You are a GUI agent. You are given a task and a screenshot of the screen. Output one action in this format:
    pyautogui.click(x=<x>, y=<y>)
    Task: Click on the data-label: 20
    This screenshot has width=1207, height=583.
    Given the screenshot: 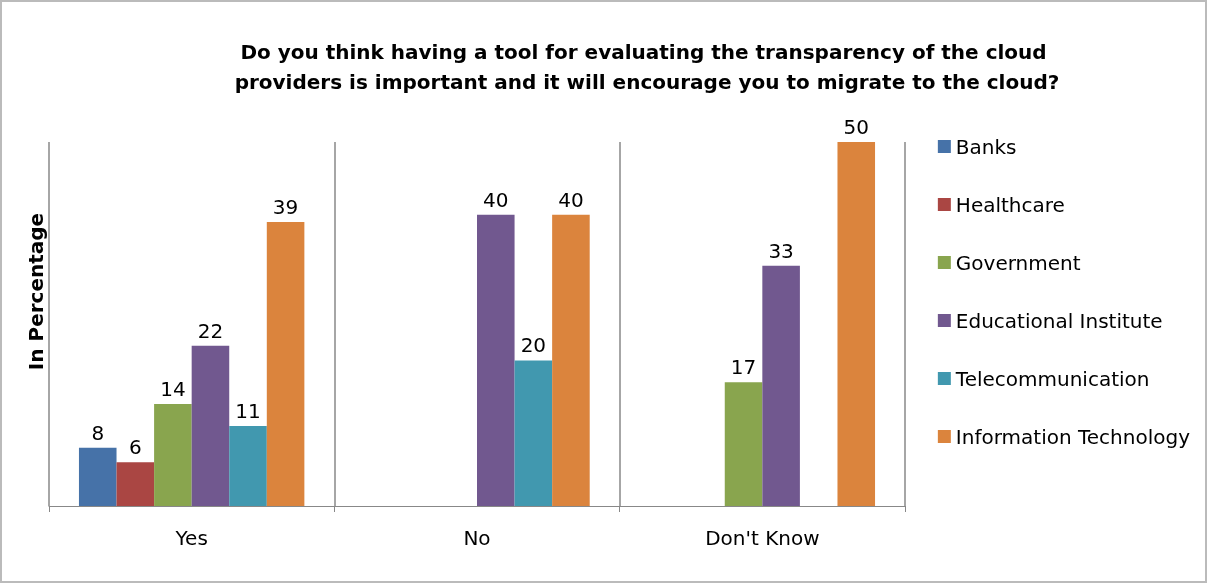 What is the action you would take?
    pyautogui.click(x=533, y=345)
    